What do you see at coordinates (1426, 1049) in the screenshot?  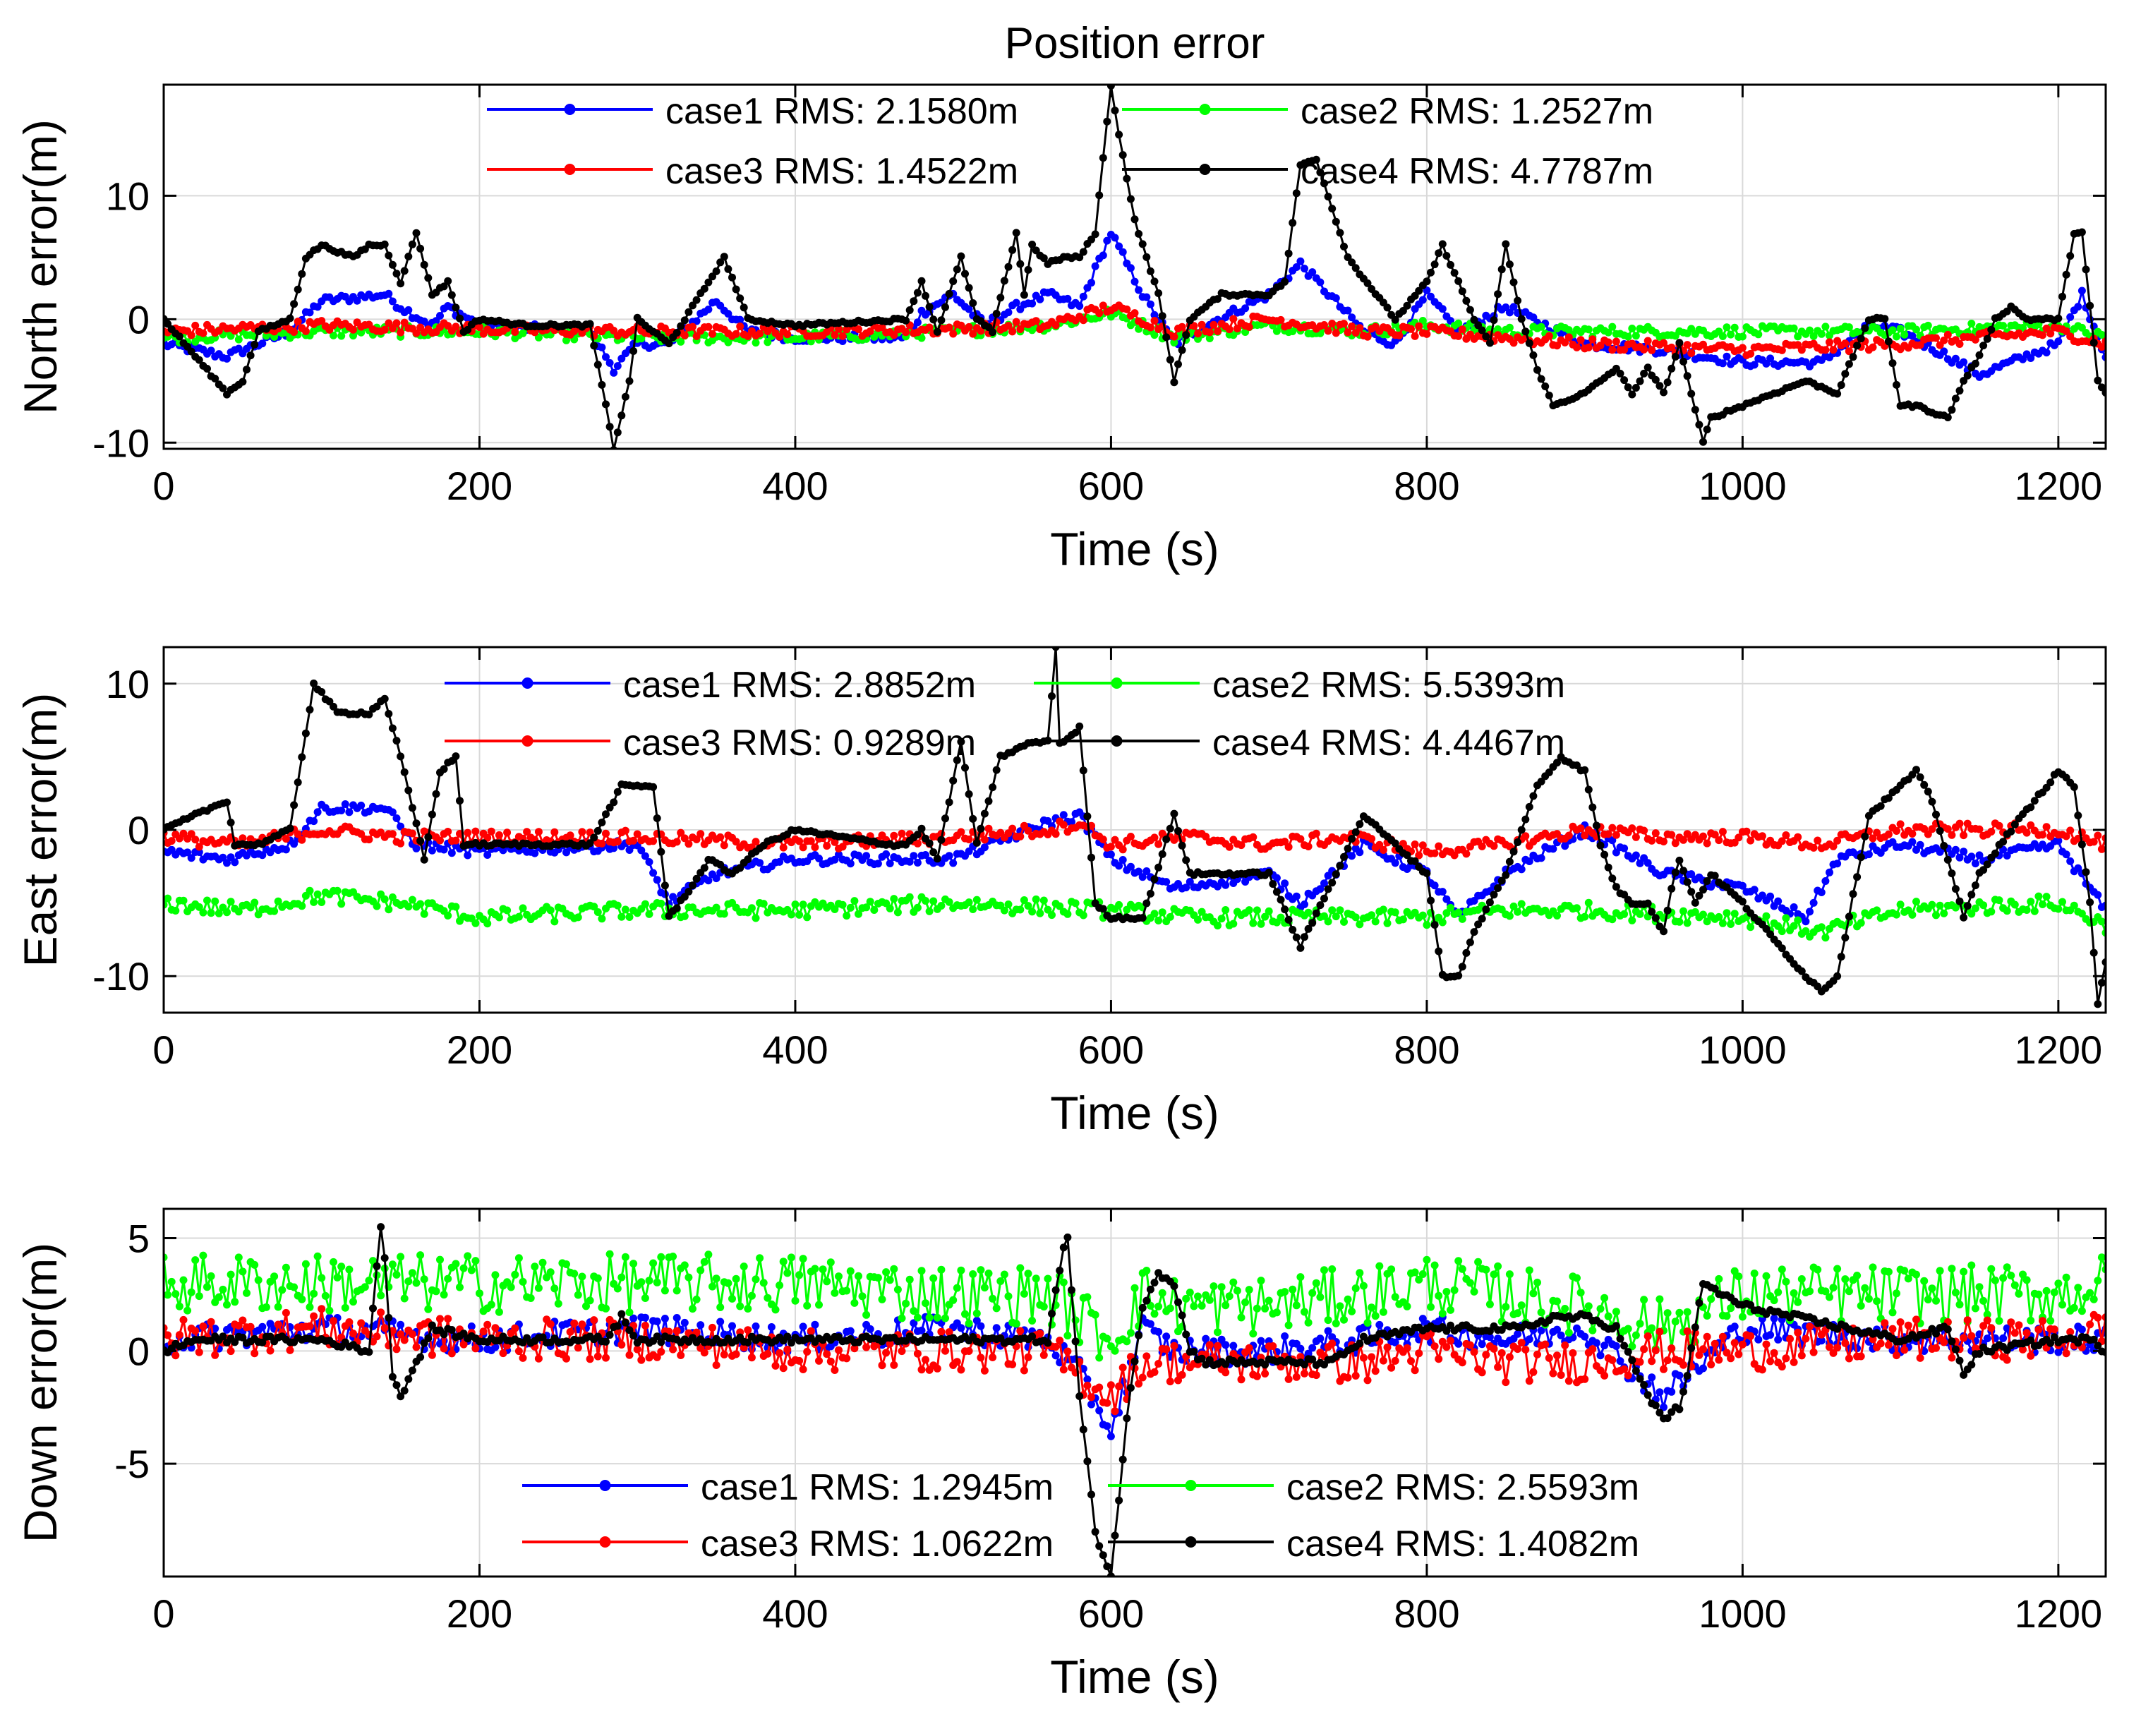 I see `x-tick-label: 800` at bounding box center [1426, 1049].